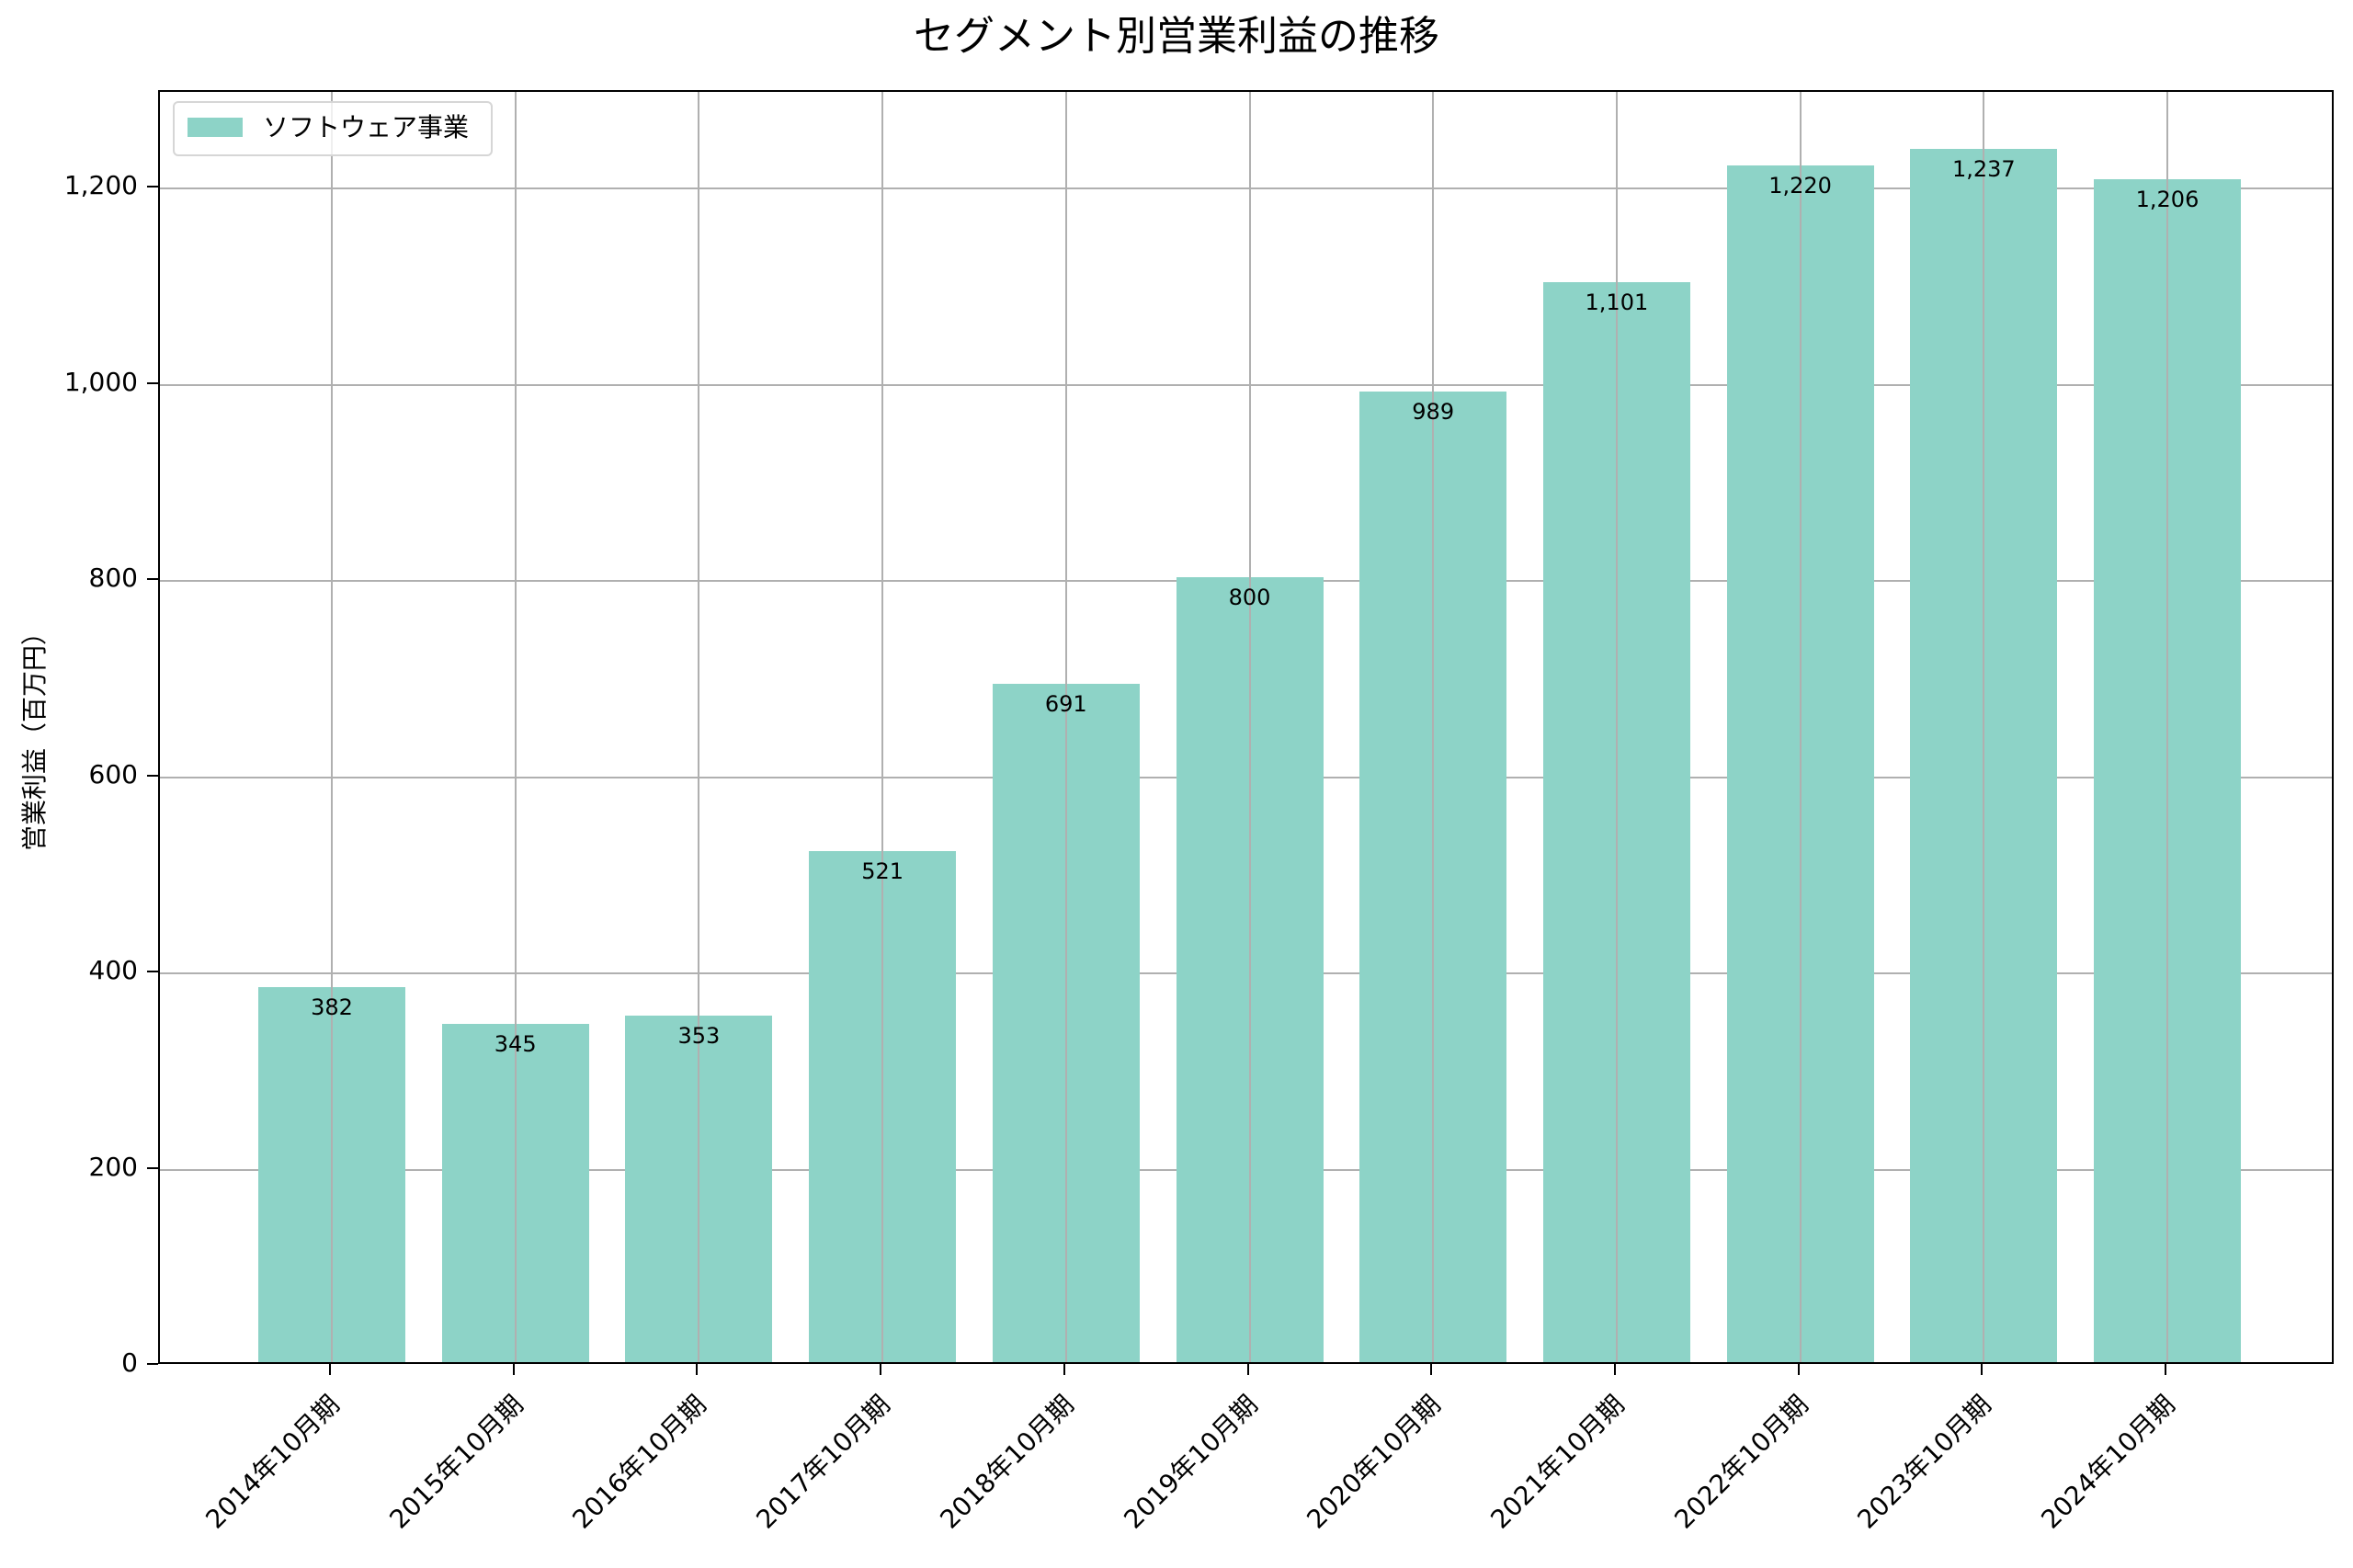 The width and height of the screenshot is (2353, 1568). Describe the element at coordinates (272, 1462) in the screenshot. I see `x-tick-label: 2014年10月期` at that location.